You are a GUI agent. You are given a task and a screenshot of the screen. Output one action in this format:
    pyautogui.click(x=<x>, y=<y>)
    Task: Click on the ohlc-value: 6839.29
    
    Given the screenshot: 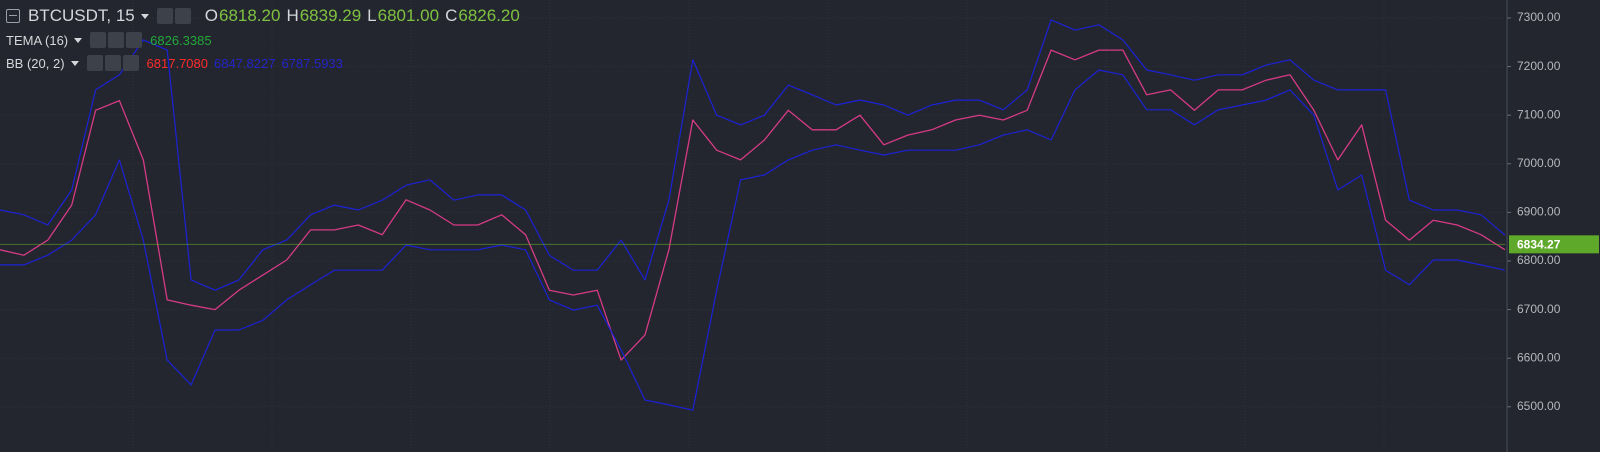 What is the action you would take?
    pyautogui.click(x=330, y=15)
    